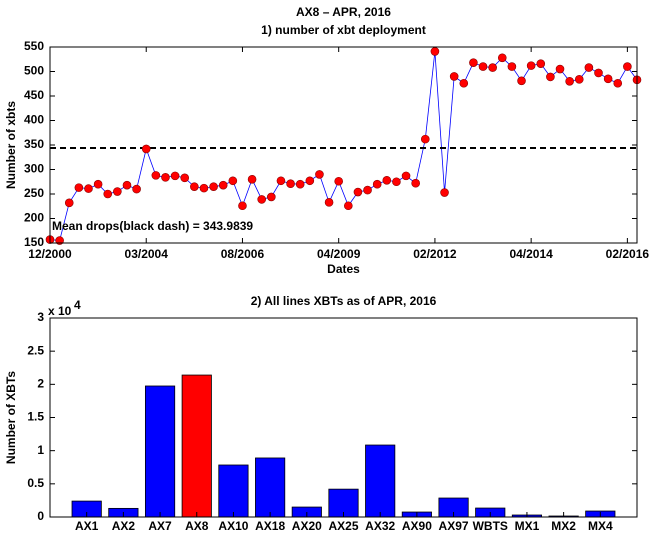 This screenshot has width=655, height=536. Describe the element at coordinates (417, 526) in the screenshot. I see `x-tick-label: AX90` at that location.